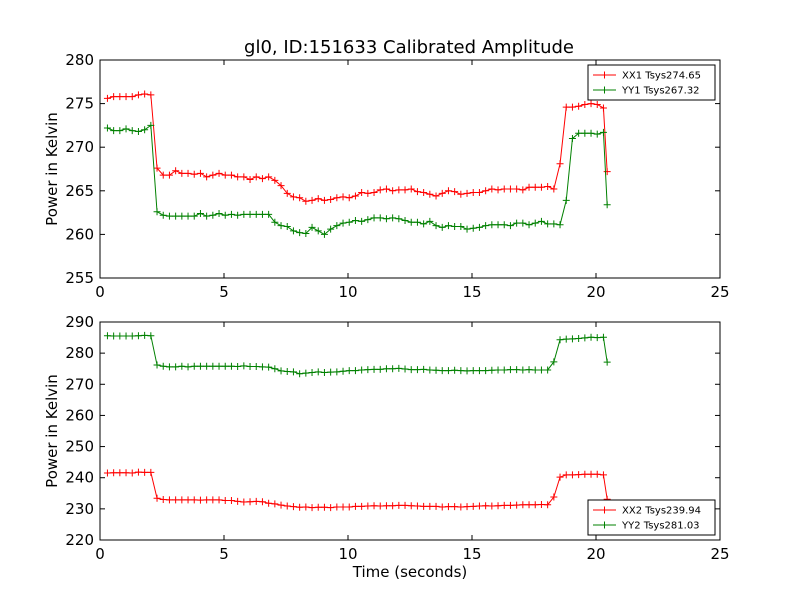 The width and height of the screenshot is (800, 604). I want to click on x-tick-label: 25, so click(719, 554).